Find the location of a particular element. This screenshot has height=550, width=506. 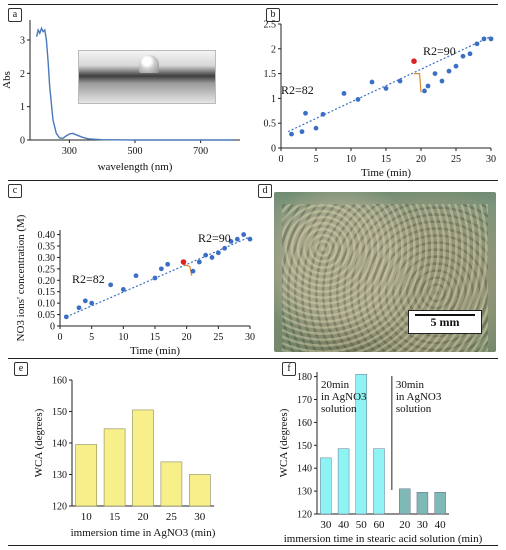

y-tick-label: 0.25 is located at coordinates (47, 269).